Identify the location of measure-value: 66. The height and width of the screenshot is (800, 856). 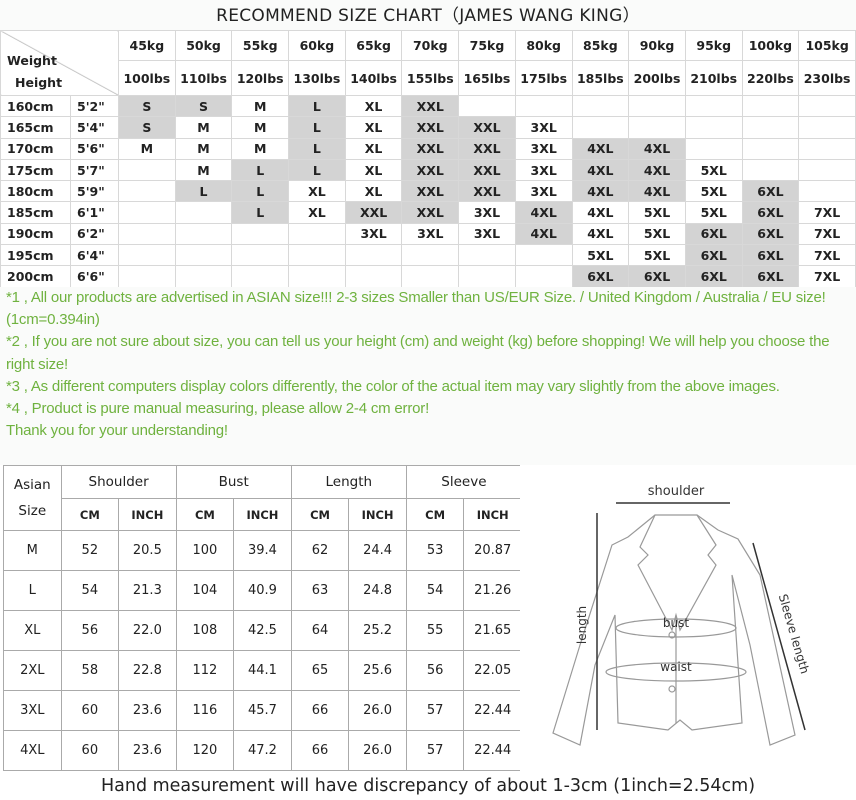
(320, 710).